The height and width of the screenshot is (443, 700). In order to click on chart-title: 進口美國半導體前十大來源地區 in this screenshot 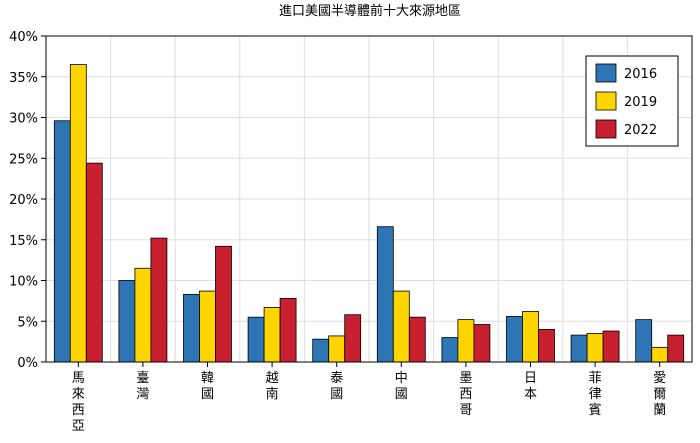, I will do `click(370, 11)`.